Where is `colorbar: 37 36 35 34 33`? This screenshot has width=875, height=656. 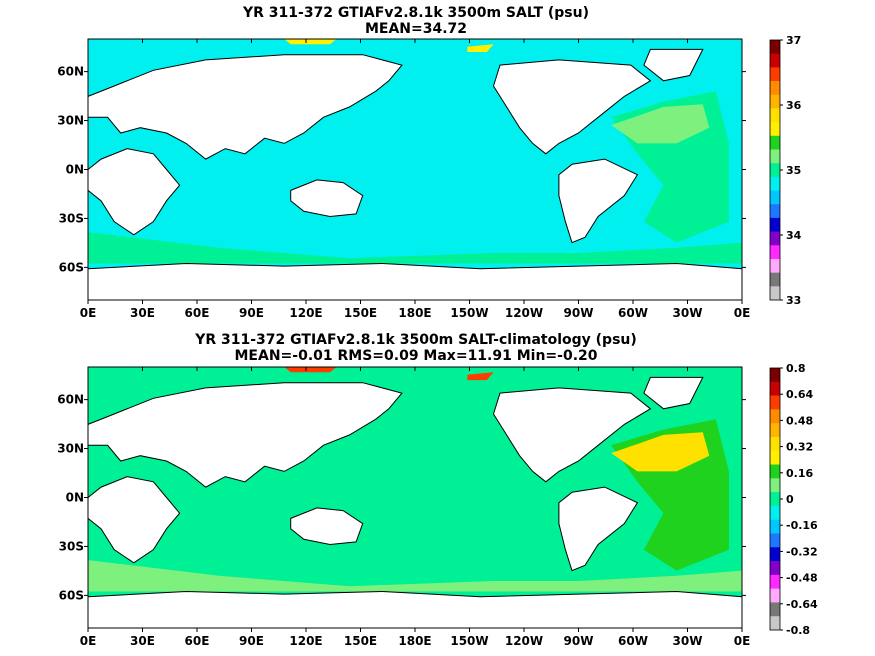 colorbar: 37 36 35 34 33 is located at coordinates (785, 170).